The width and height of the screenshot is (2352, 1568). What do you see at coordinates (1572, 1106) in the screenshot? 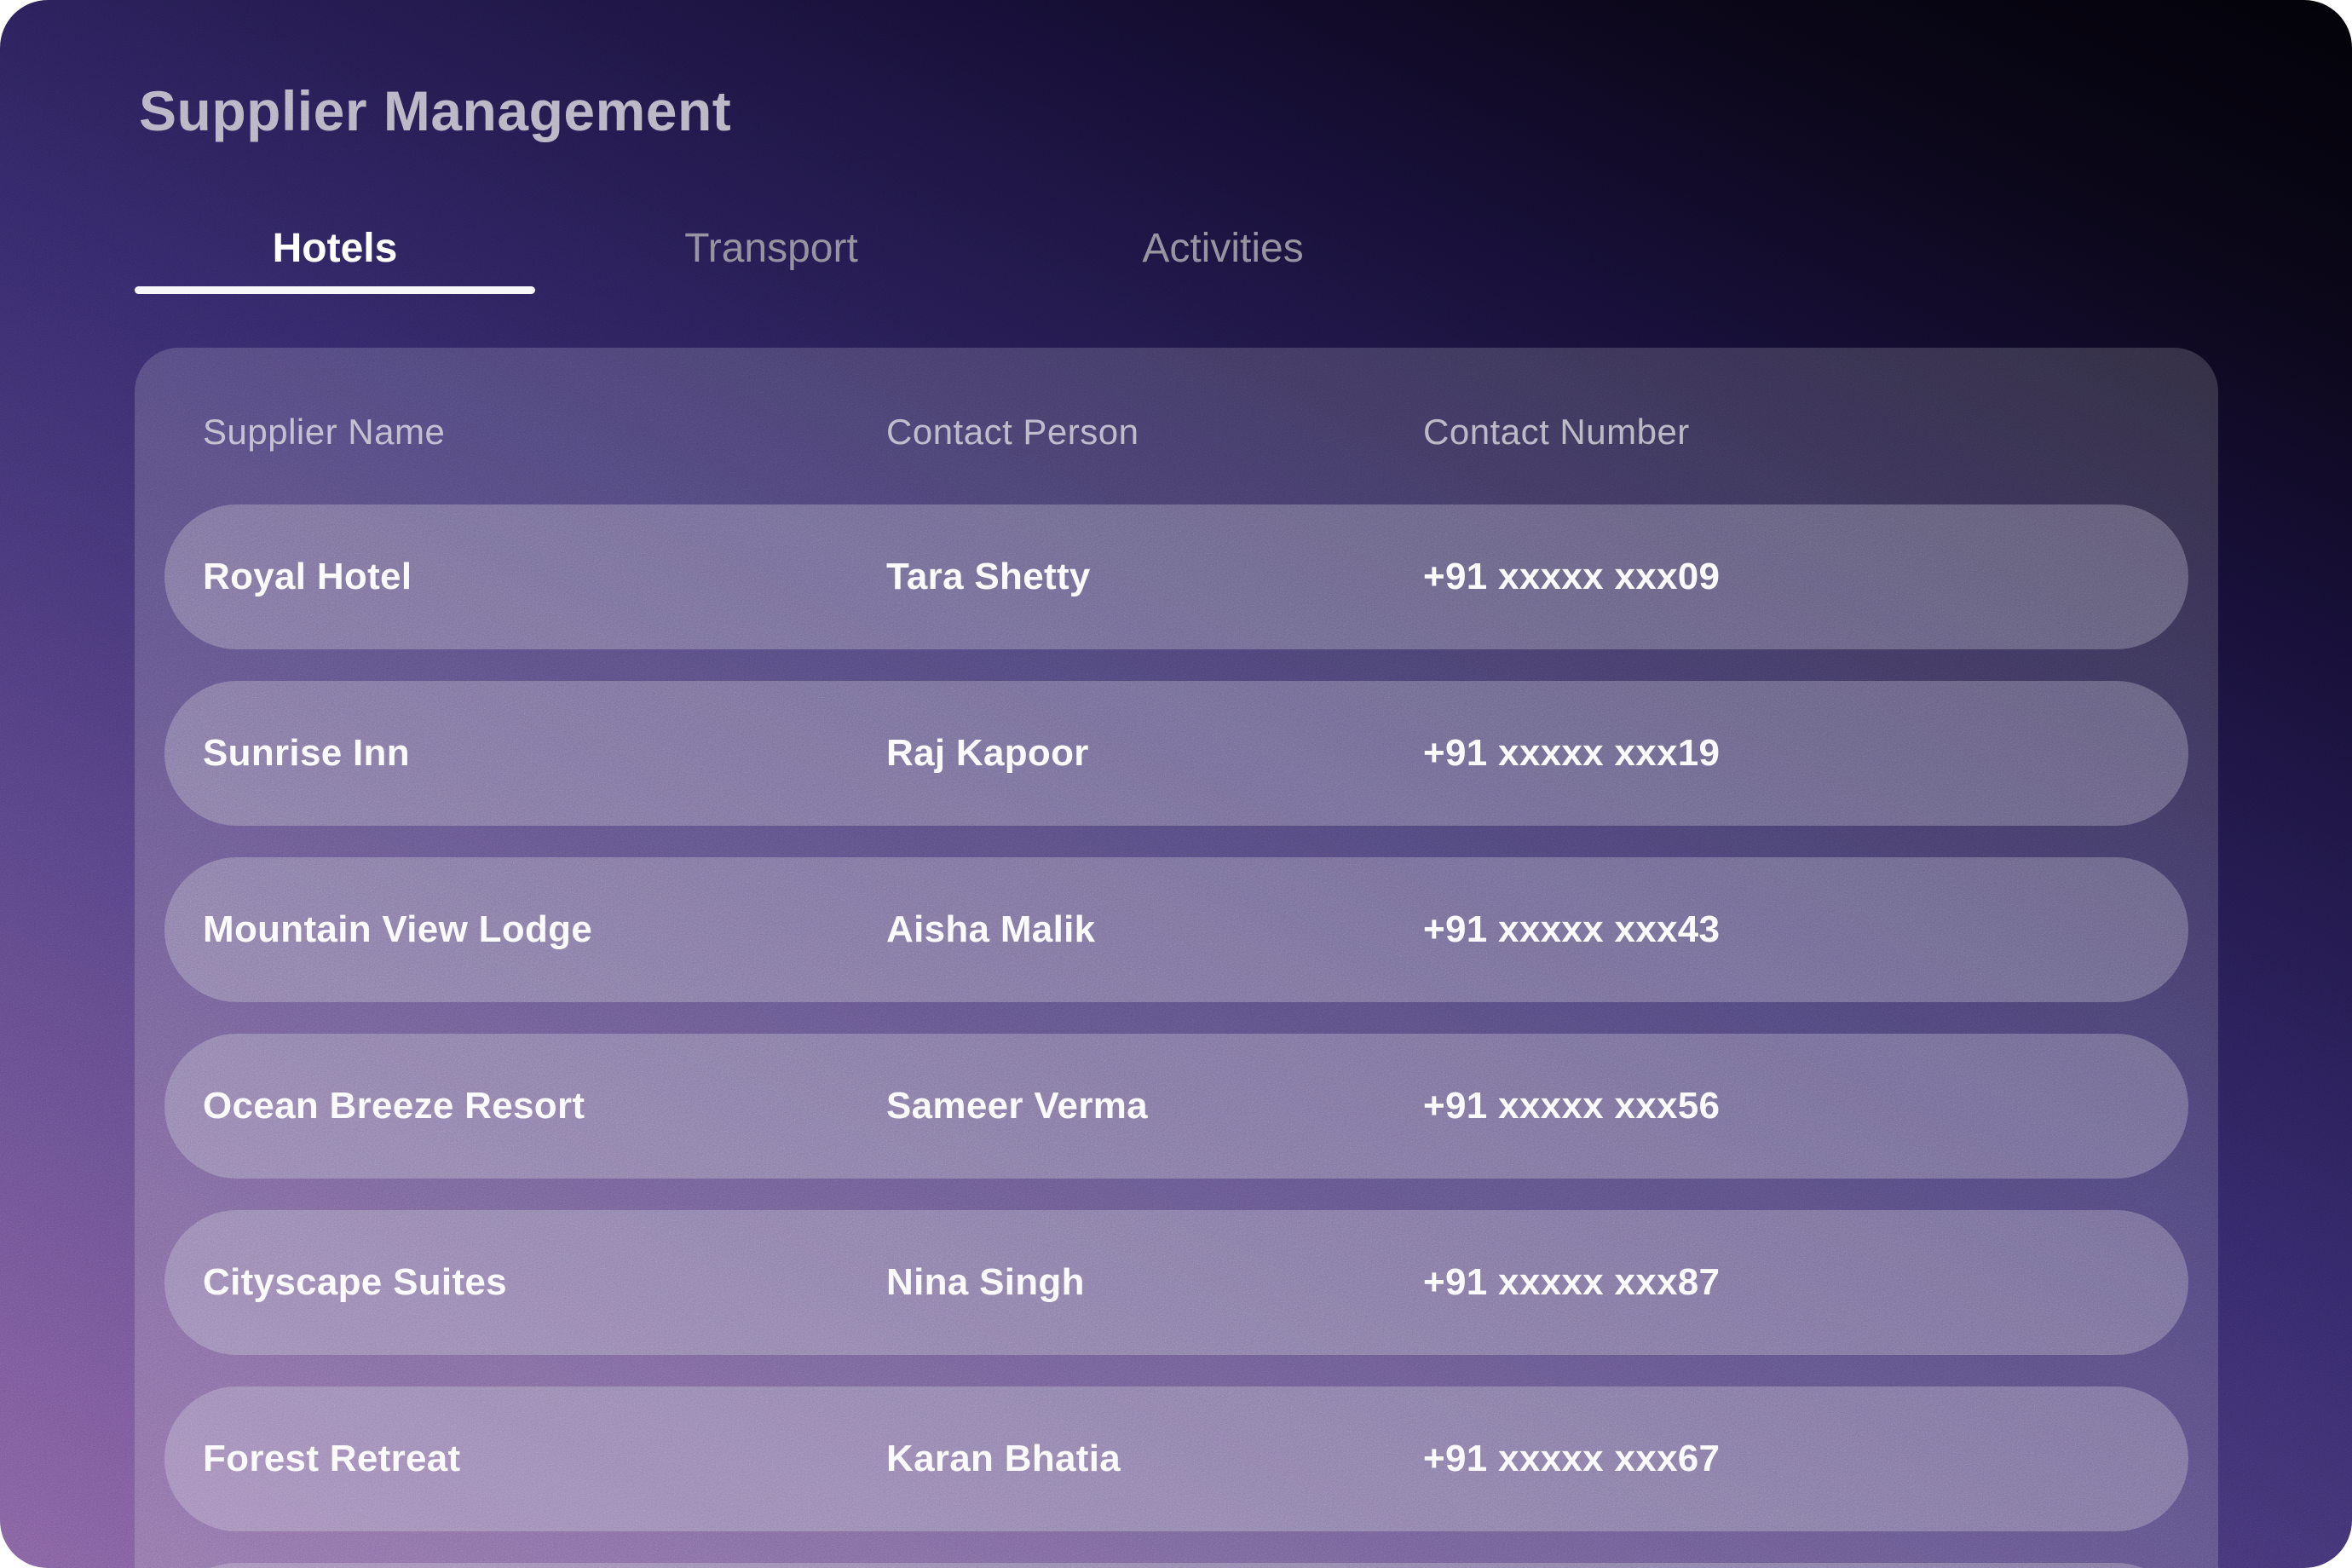
I see `cell-contact-number: +91 xxxxx xxx56` at bounding box center [1572, 1106].